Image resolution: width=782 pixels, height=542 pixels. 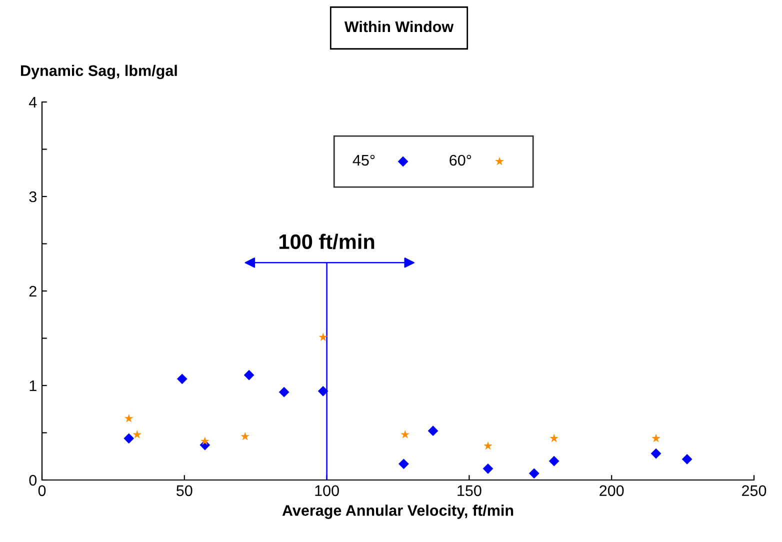 What do you see at coordinates (184, 490) in the screenshot?
I see `x-tick-label: 50` at bounding box center [184, 490].